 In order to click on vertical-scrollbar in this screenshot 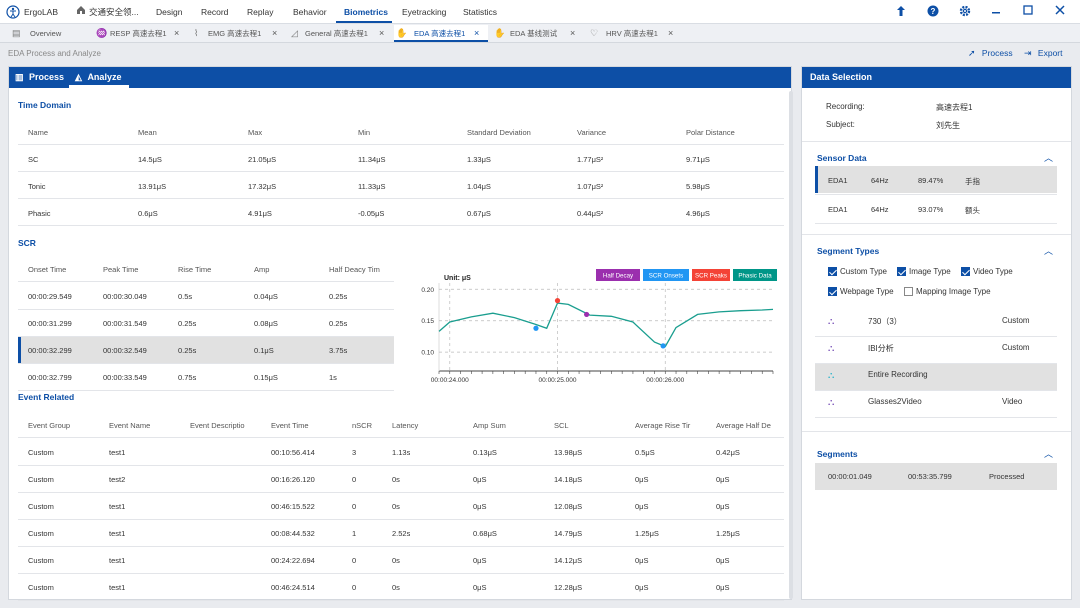, I will do `click(791, 345)`.